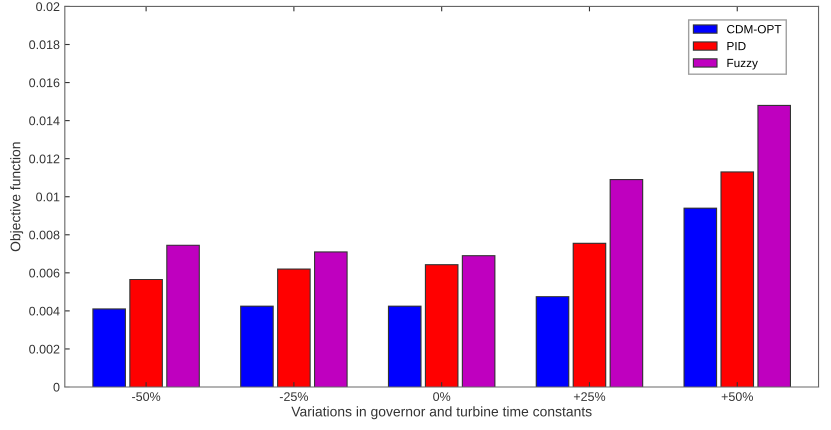  Describe the element at coordinates (56, 387) in the screenshot. I see `y-tick-label: 0` at that location.